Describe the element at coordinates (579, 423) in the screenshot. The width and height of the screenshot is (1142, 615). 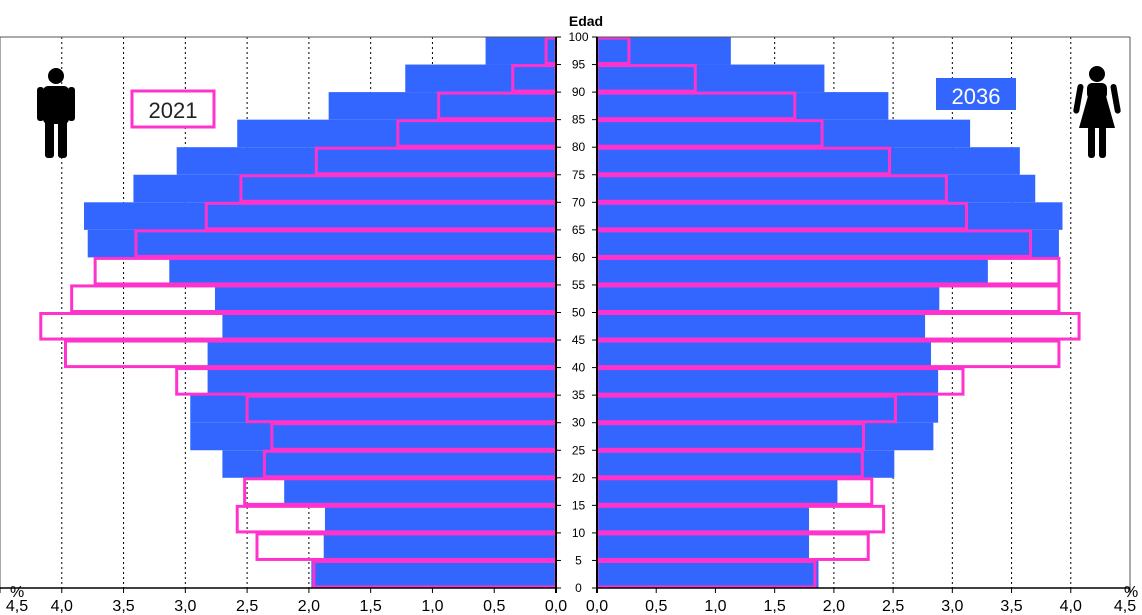
I see `age-tick-label: 30` at that location.